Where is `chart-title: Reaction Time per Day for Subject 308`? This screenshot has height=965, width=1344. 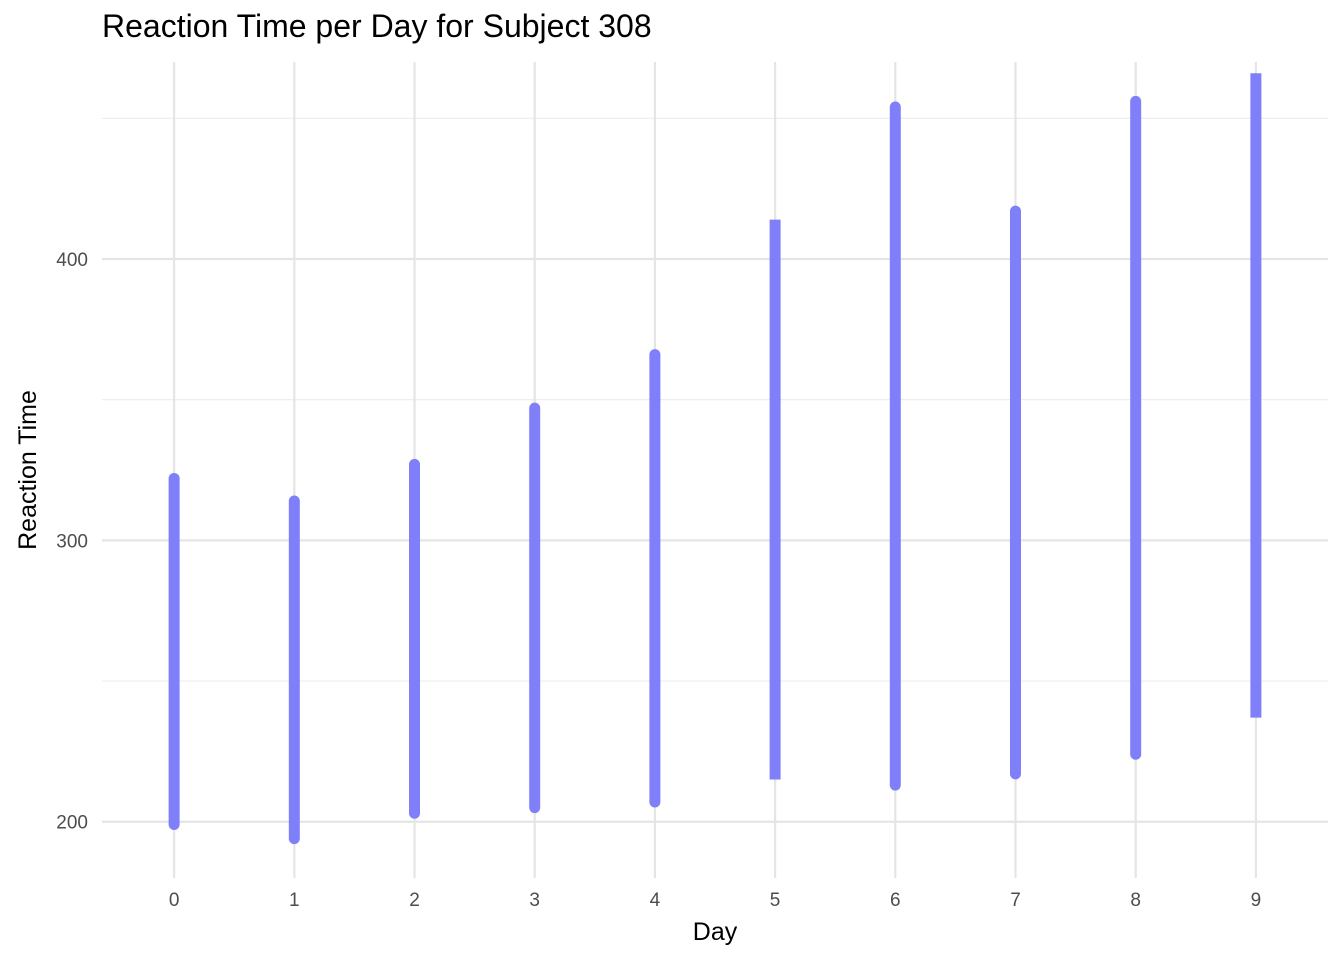 chart-title: Reaction Time per Day for Subject 308 is located at coordinates (377, 26).